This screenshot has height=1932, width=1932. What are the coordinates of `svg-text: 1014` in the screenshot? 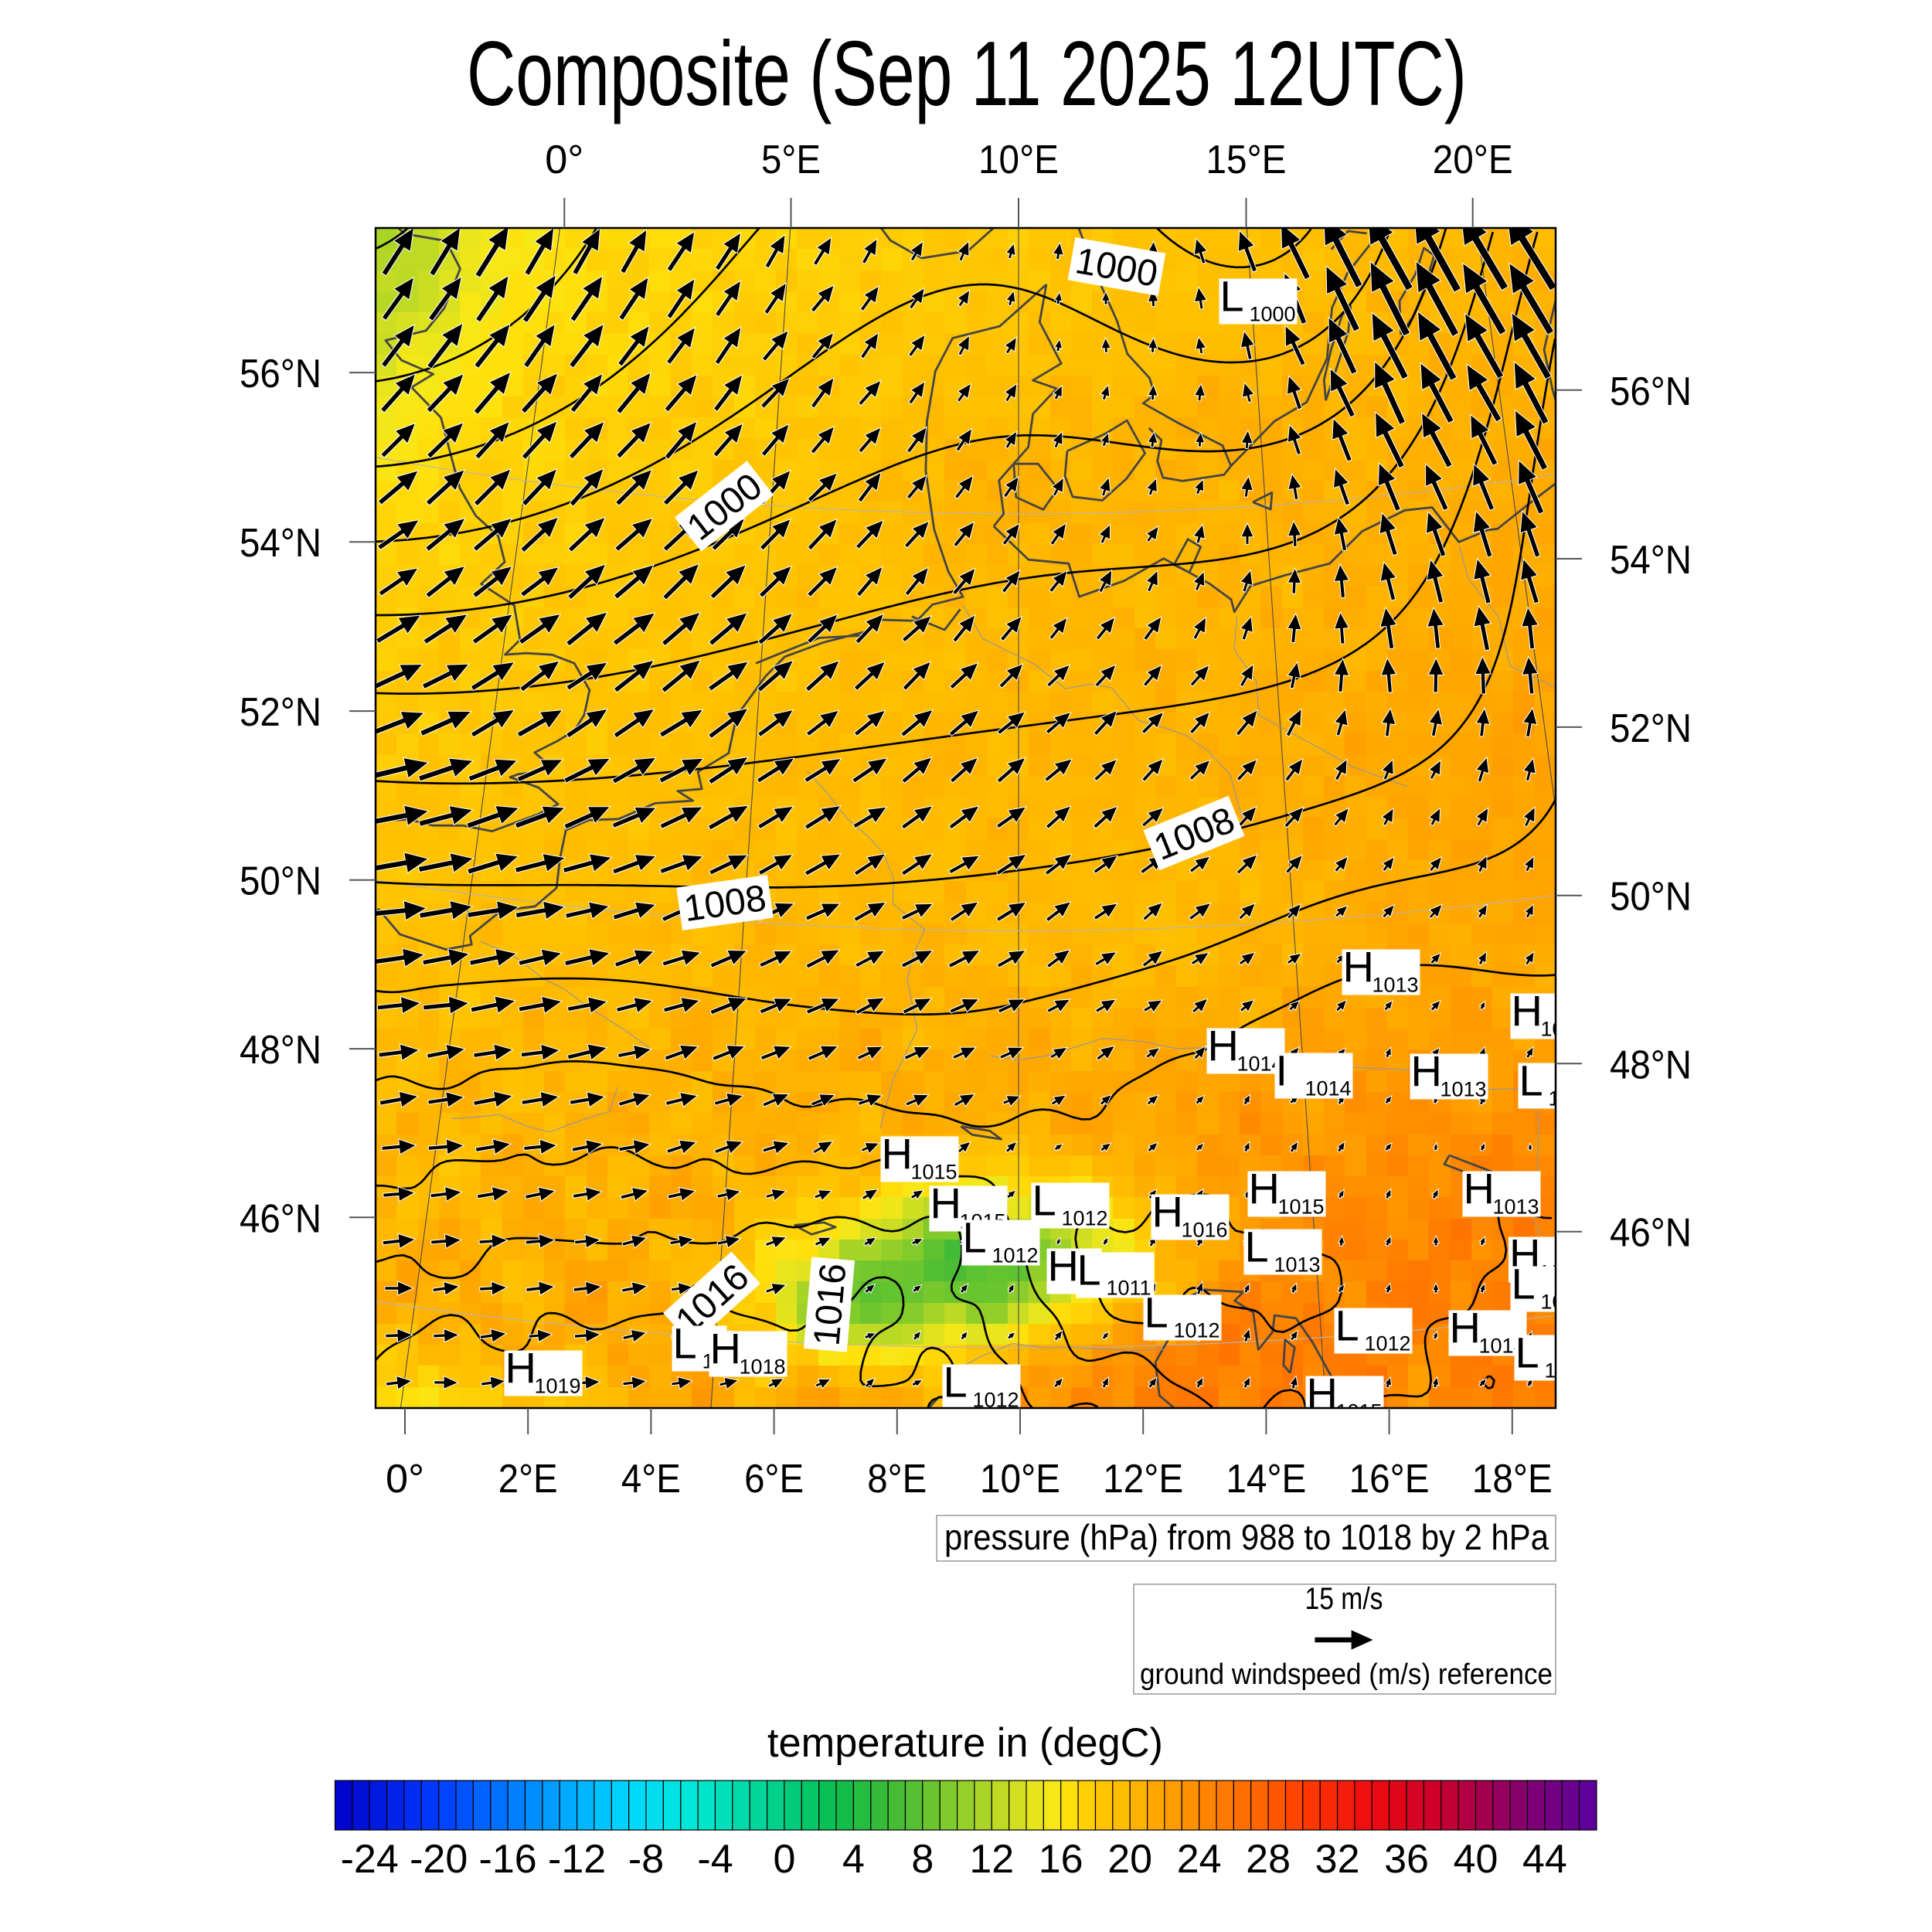 It's located at (1328, 1088).